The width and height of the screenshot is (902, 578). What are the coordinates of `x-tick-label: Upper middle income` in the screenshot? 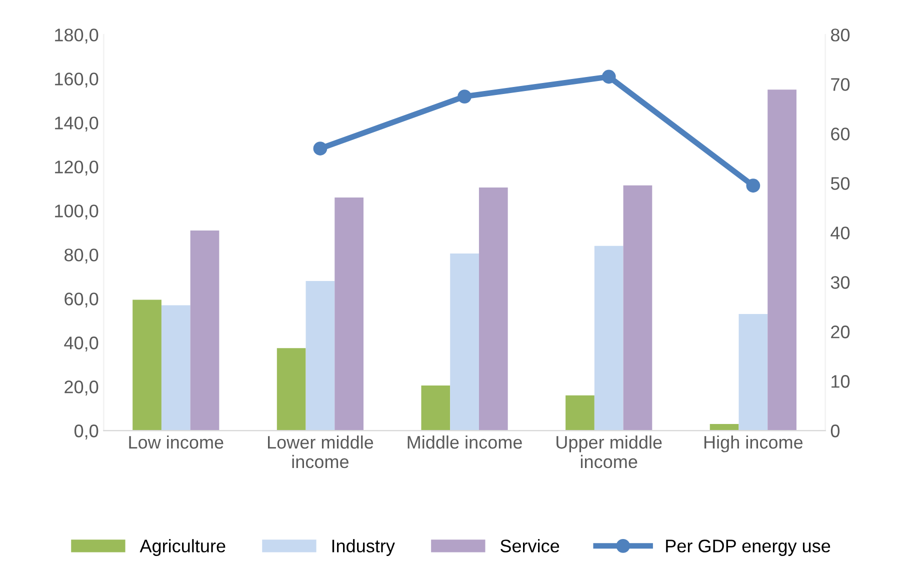 It's located at (609, 451).